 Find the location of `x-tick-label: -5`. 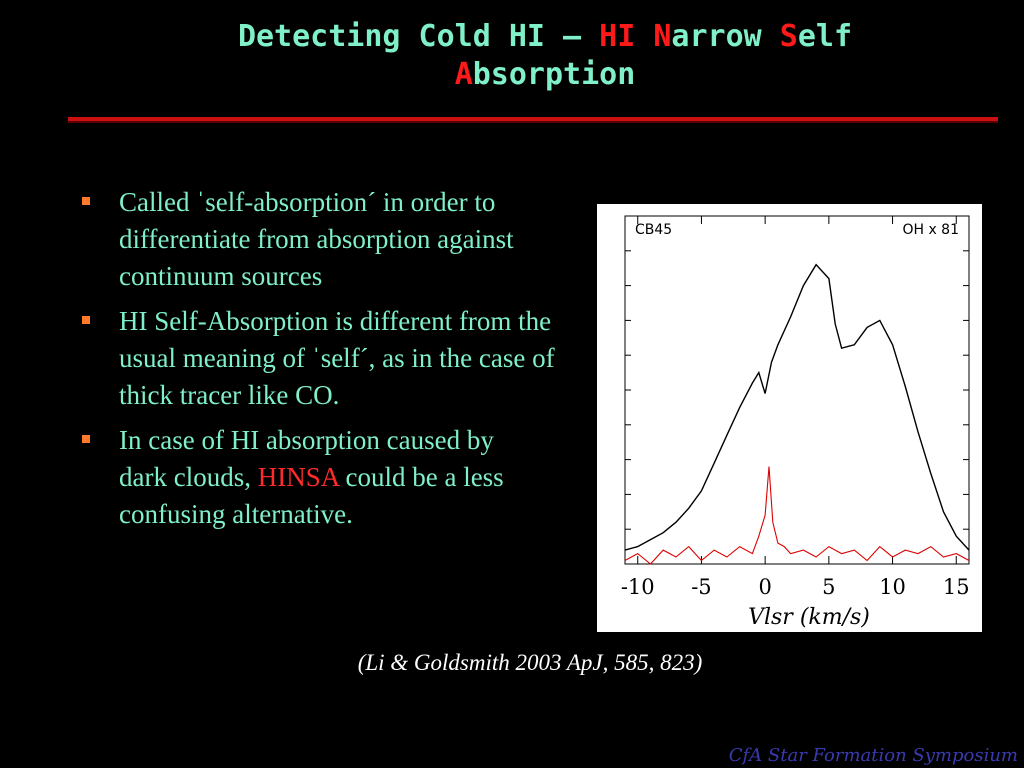

x-tick-label: -5 is located at coordinates (701, 587).